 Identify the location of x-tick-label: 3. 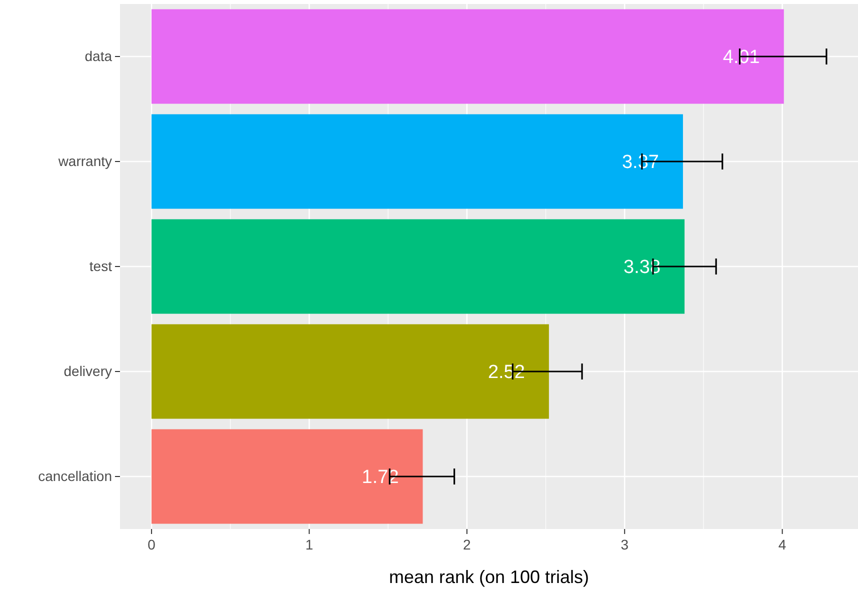
(624, 544).